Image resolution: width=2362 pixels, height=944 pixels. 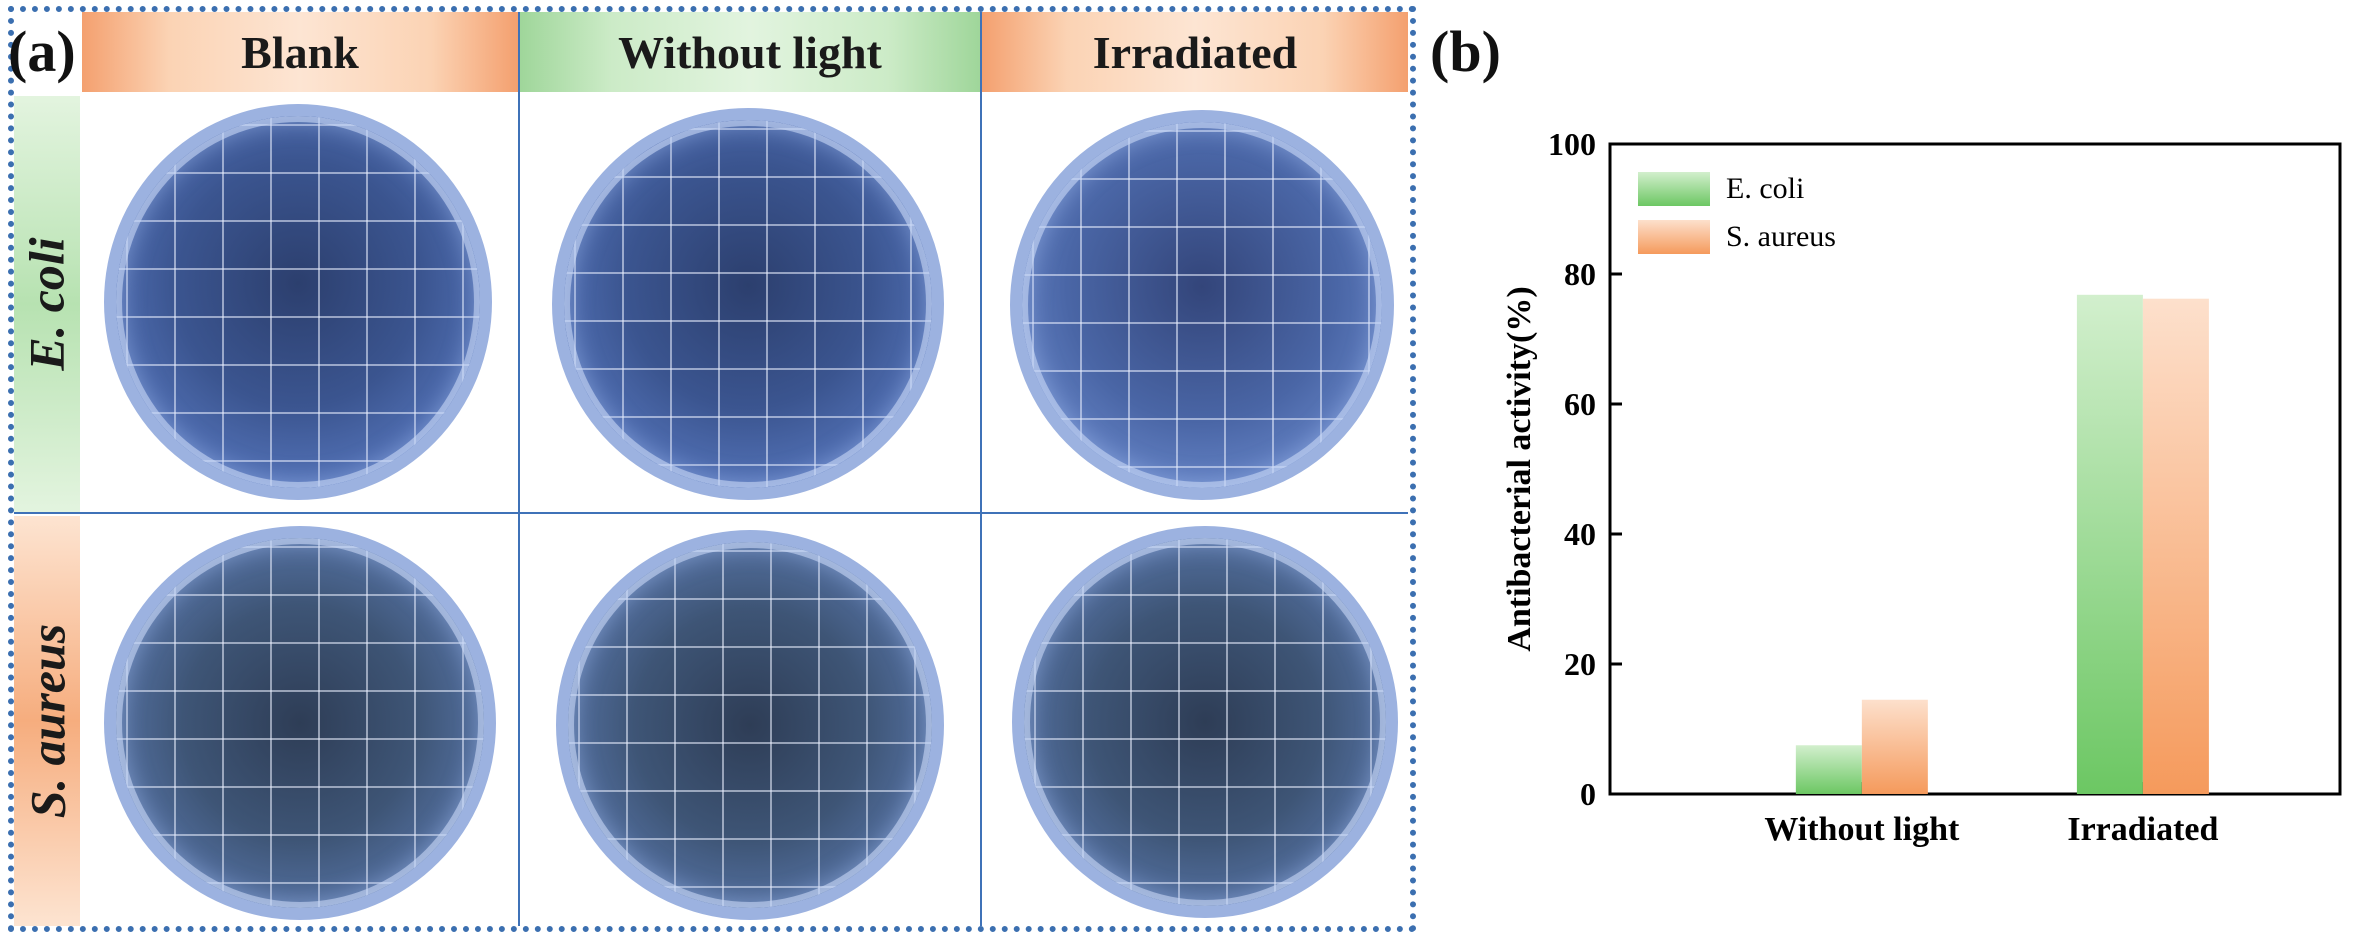 I want to click on petri-dish-saureus-without-light, so click(x=750, y=725).